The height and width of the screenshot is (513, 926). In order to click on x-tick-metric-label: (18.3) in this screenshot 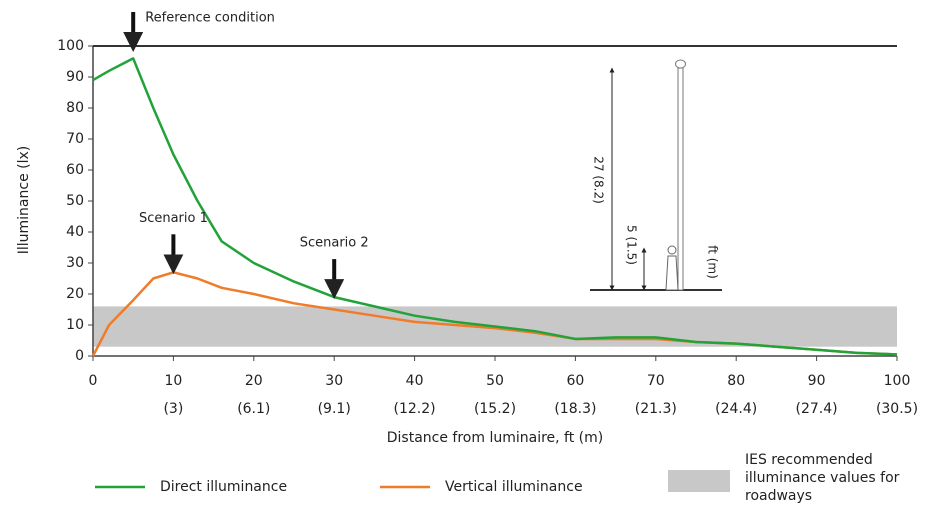, I will do `click(575, 409)`.